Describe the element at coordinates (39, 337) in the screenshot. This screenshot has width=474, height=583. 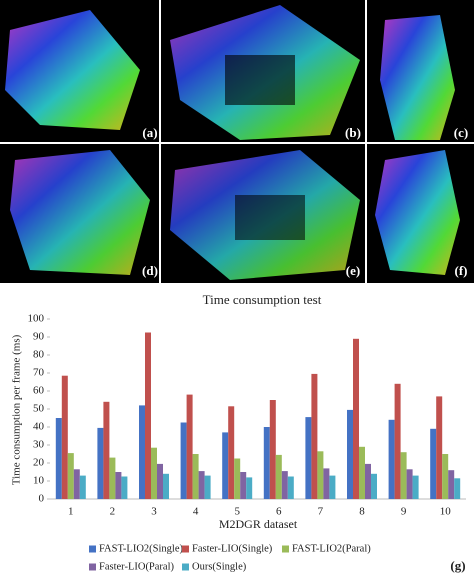
I see `y-tick-label: 90` at that location.